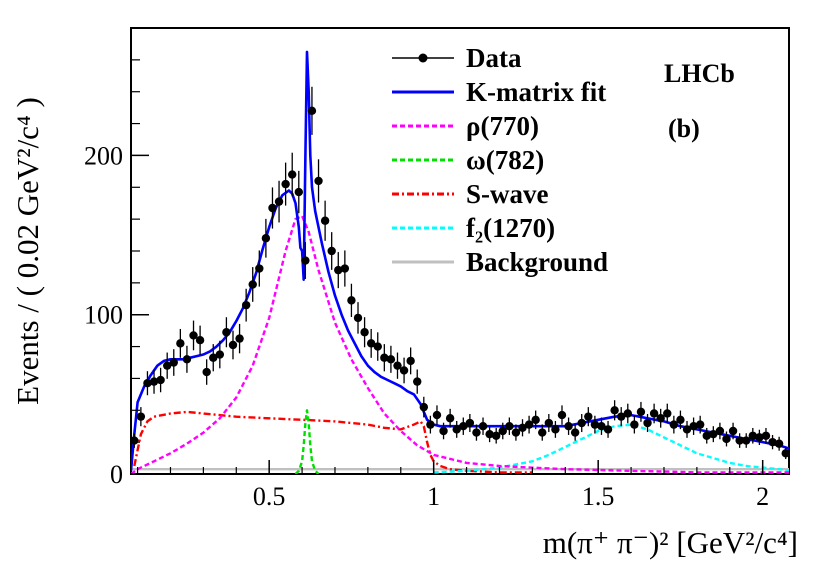  What do you see at coordinates (598, 496) in the screenshot?
I see `x-tick-label: 1.5` at bounding box center [598, 496].